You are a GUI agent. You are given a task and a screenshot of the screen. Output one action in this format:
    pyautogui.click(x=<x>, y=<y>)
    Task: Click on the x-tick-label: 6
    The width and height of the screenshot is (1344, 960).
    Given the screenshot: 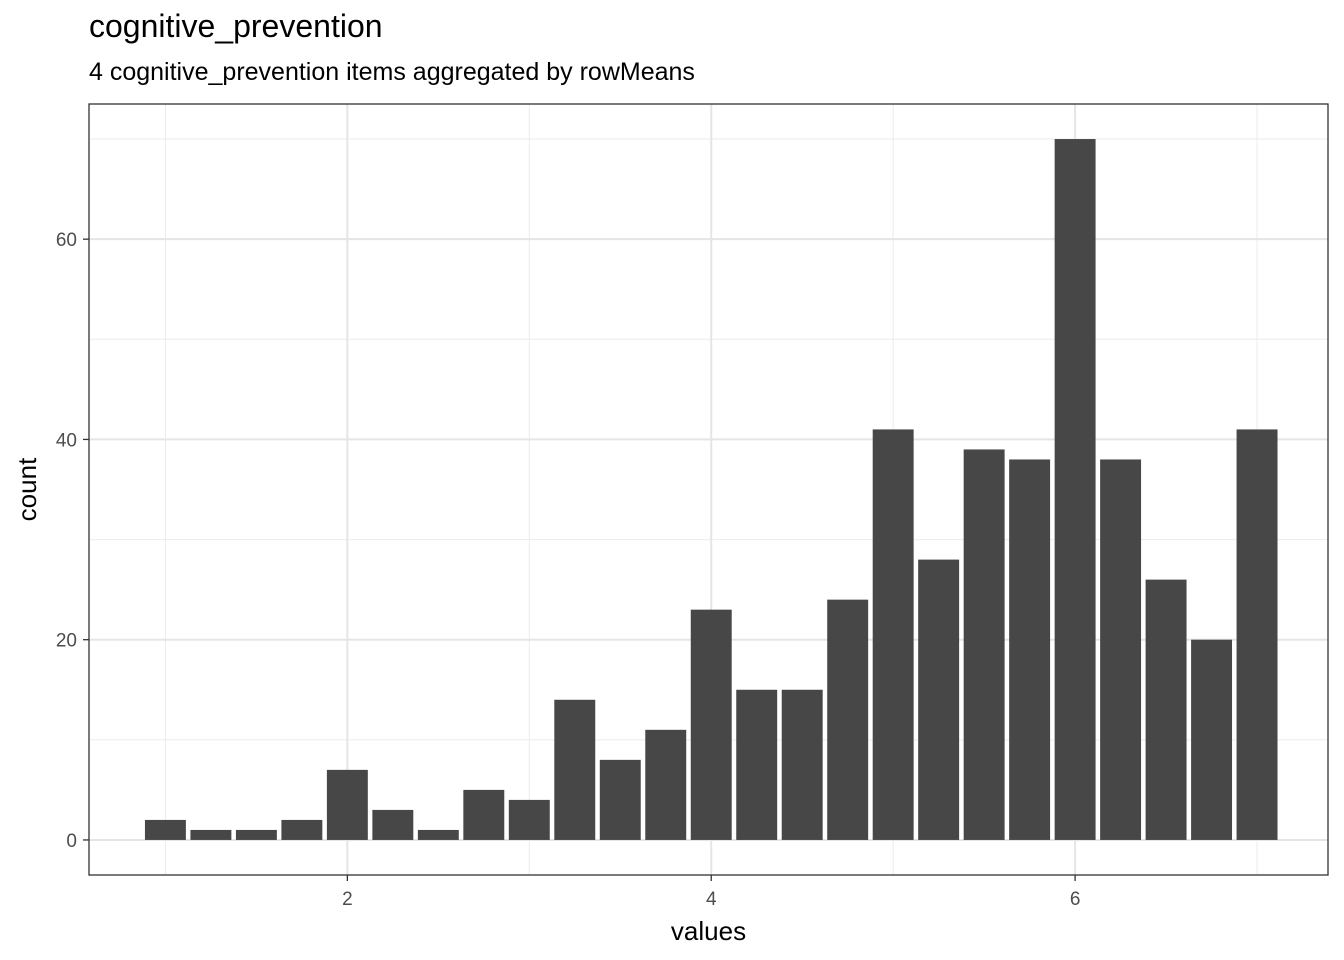 What is the action you would take?
    pyautogui.click(x=1075, y=899)
    